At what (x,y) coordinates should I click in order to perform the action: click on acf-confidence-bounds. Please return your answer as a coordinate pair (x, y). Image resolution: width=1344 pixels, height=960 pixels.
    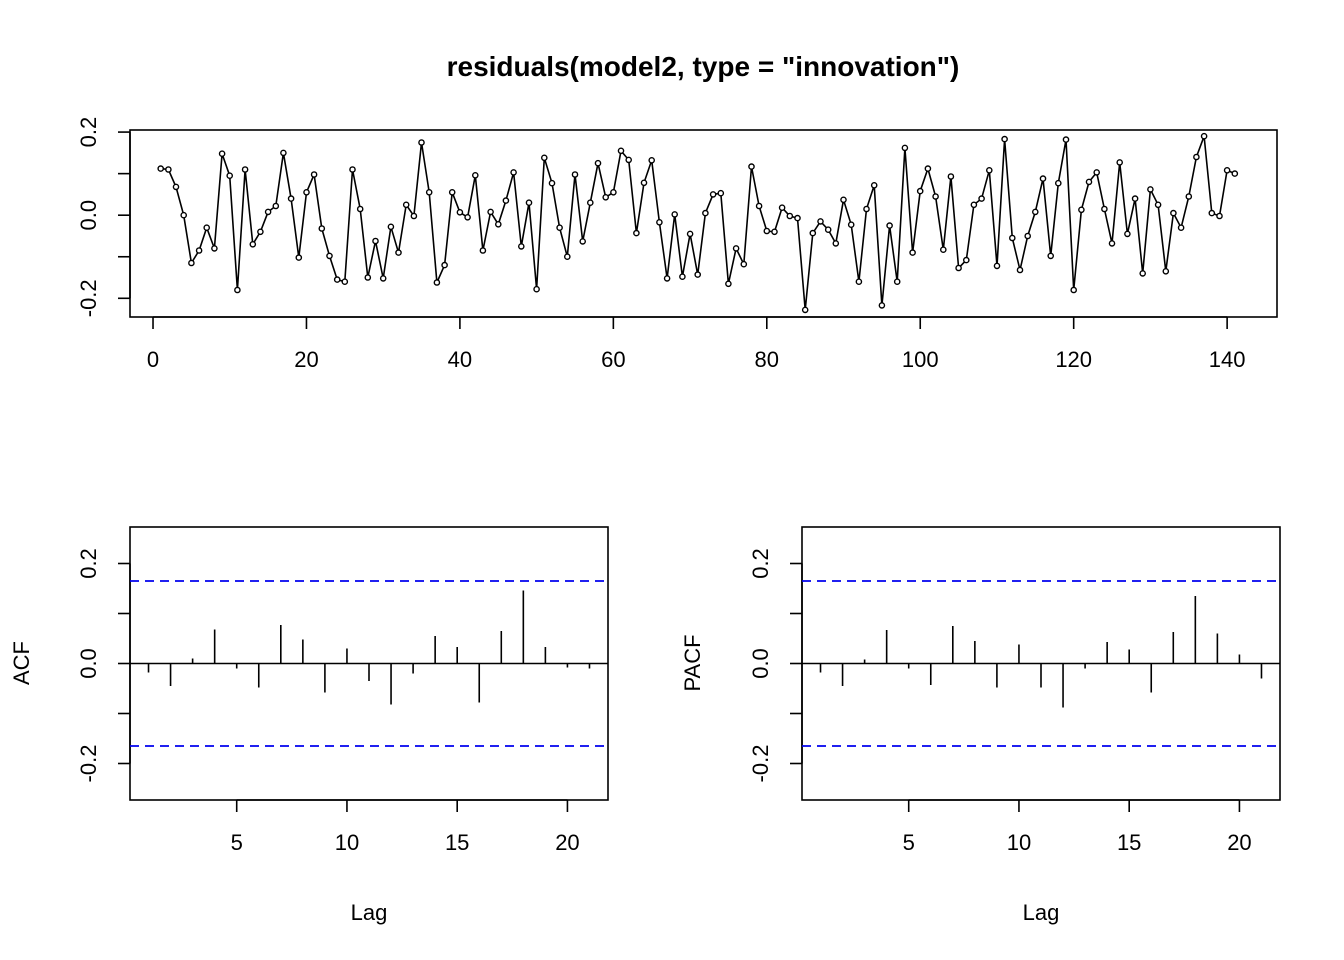
    Looking at the image, I should click on (369, 663).